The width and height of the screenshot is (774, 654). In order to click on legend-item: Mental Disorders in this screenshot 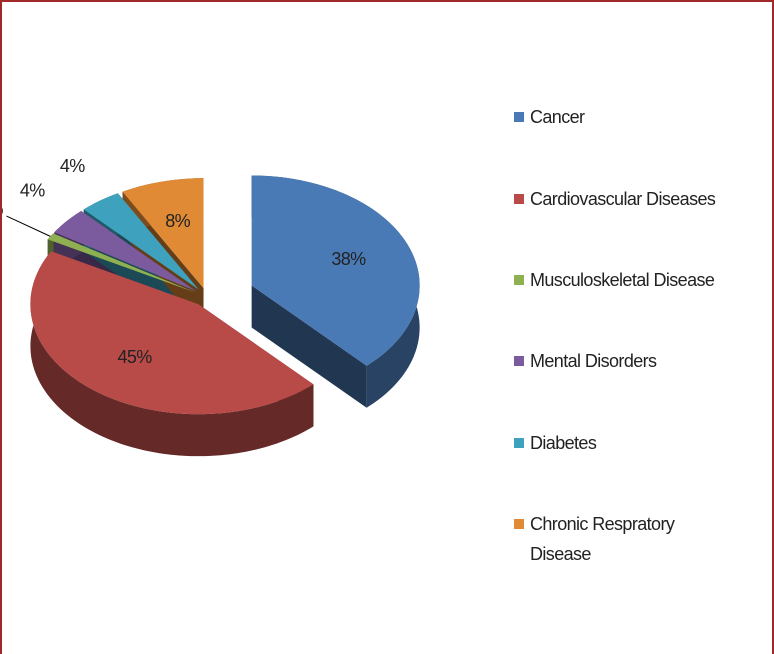, I will do `click(632, 361)`.